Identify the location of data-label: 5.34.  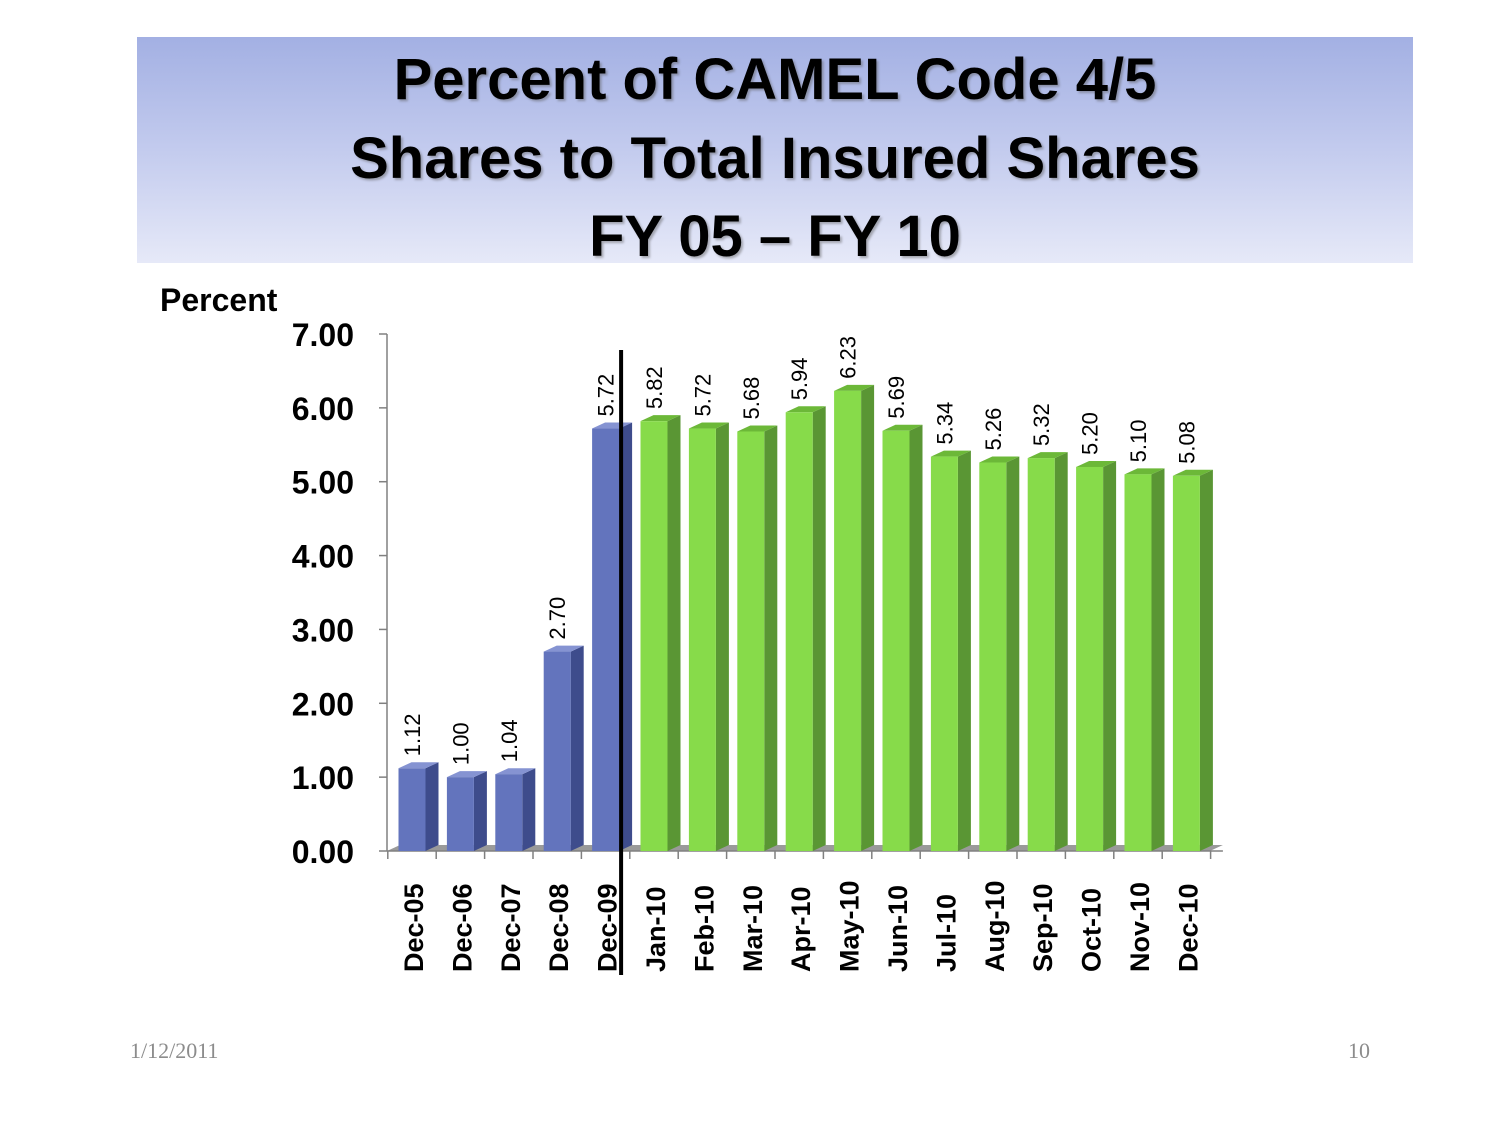
(944, 423).